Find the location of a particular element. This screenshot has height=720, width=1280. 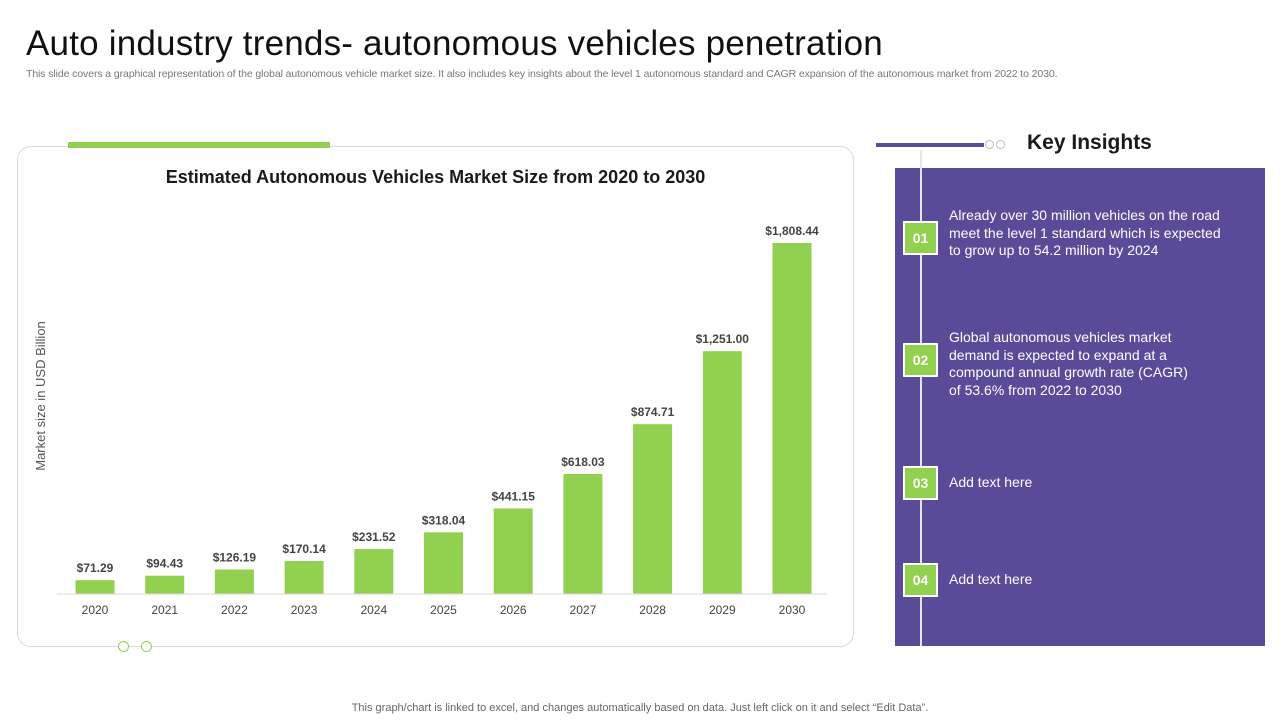

insight-number-badge: 01 is located at coordinates (920, 238).